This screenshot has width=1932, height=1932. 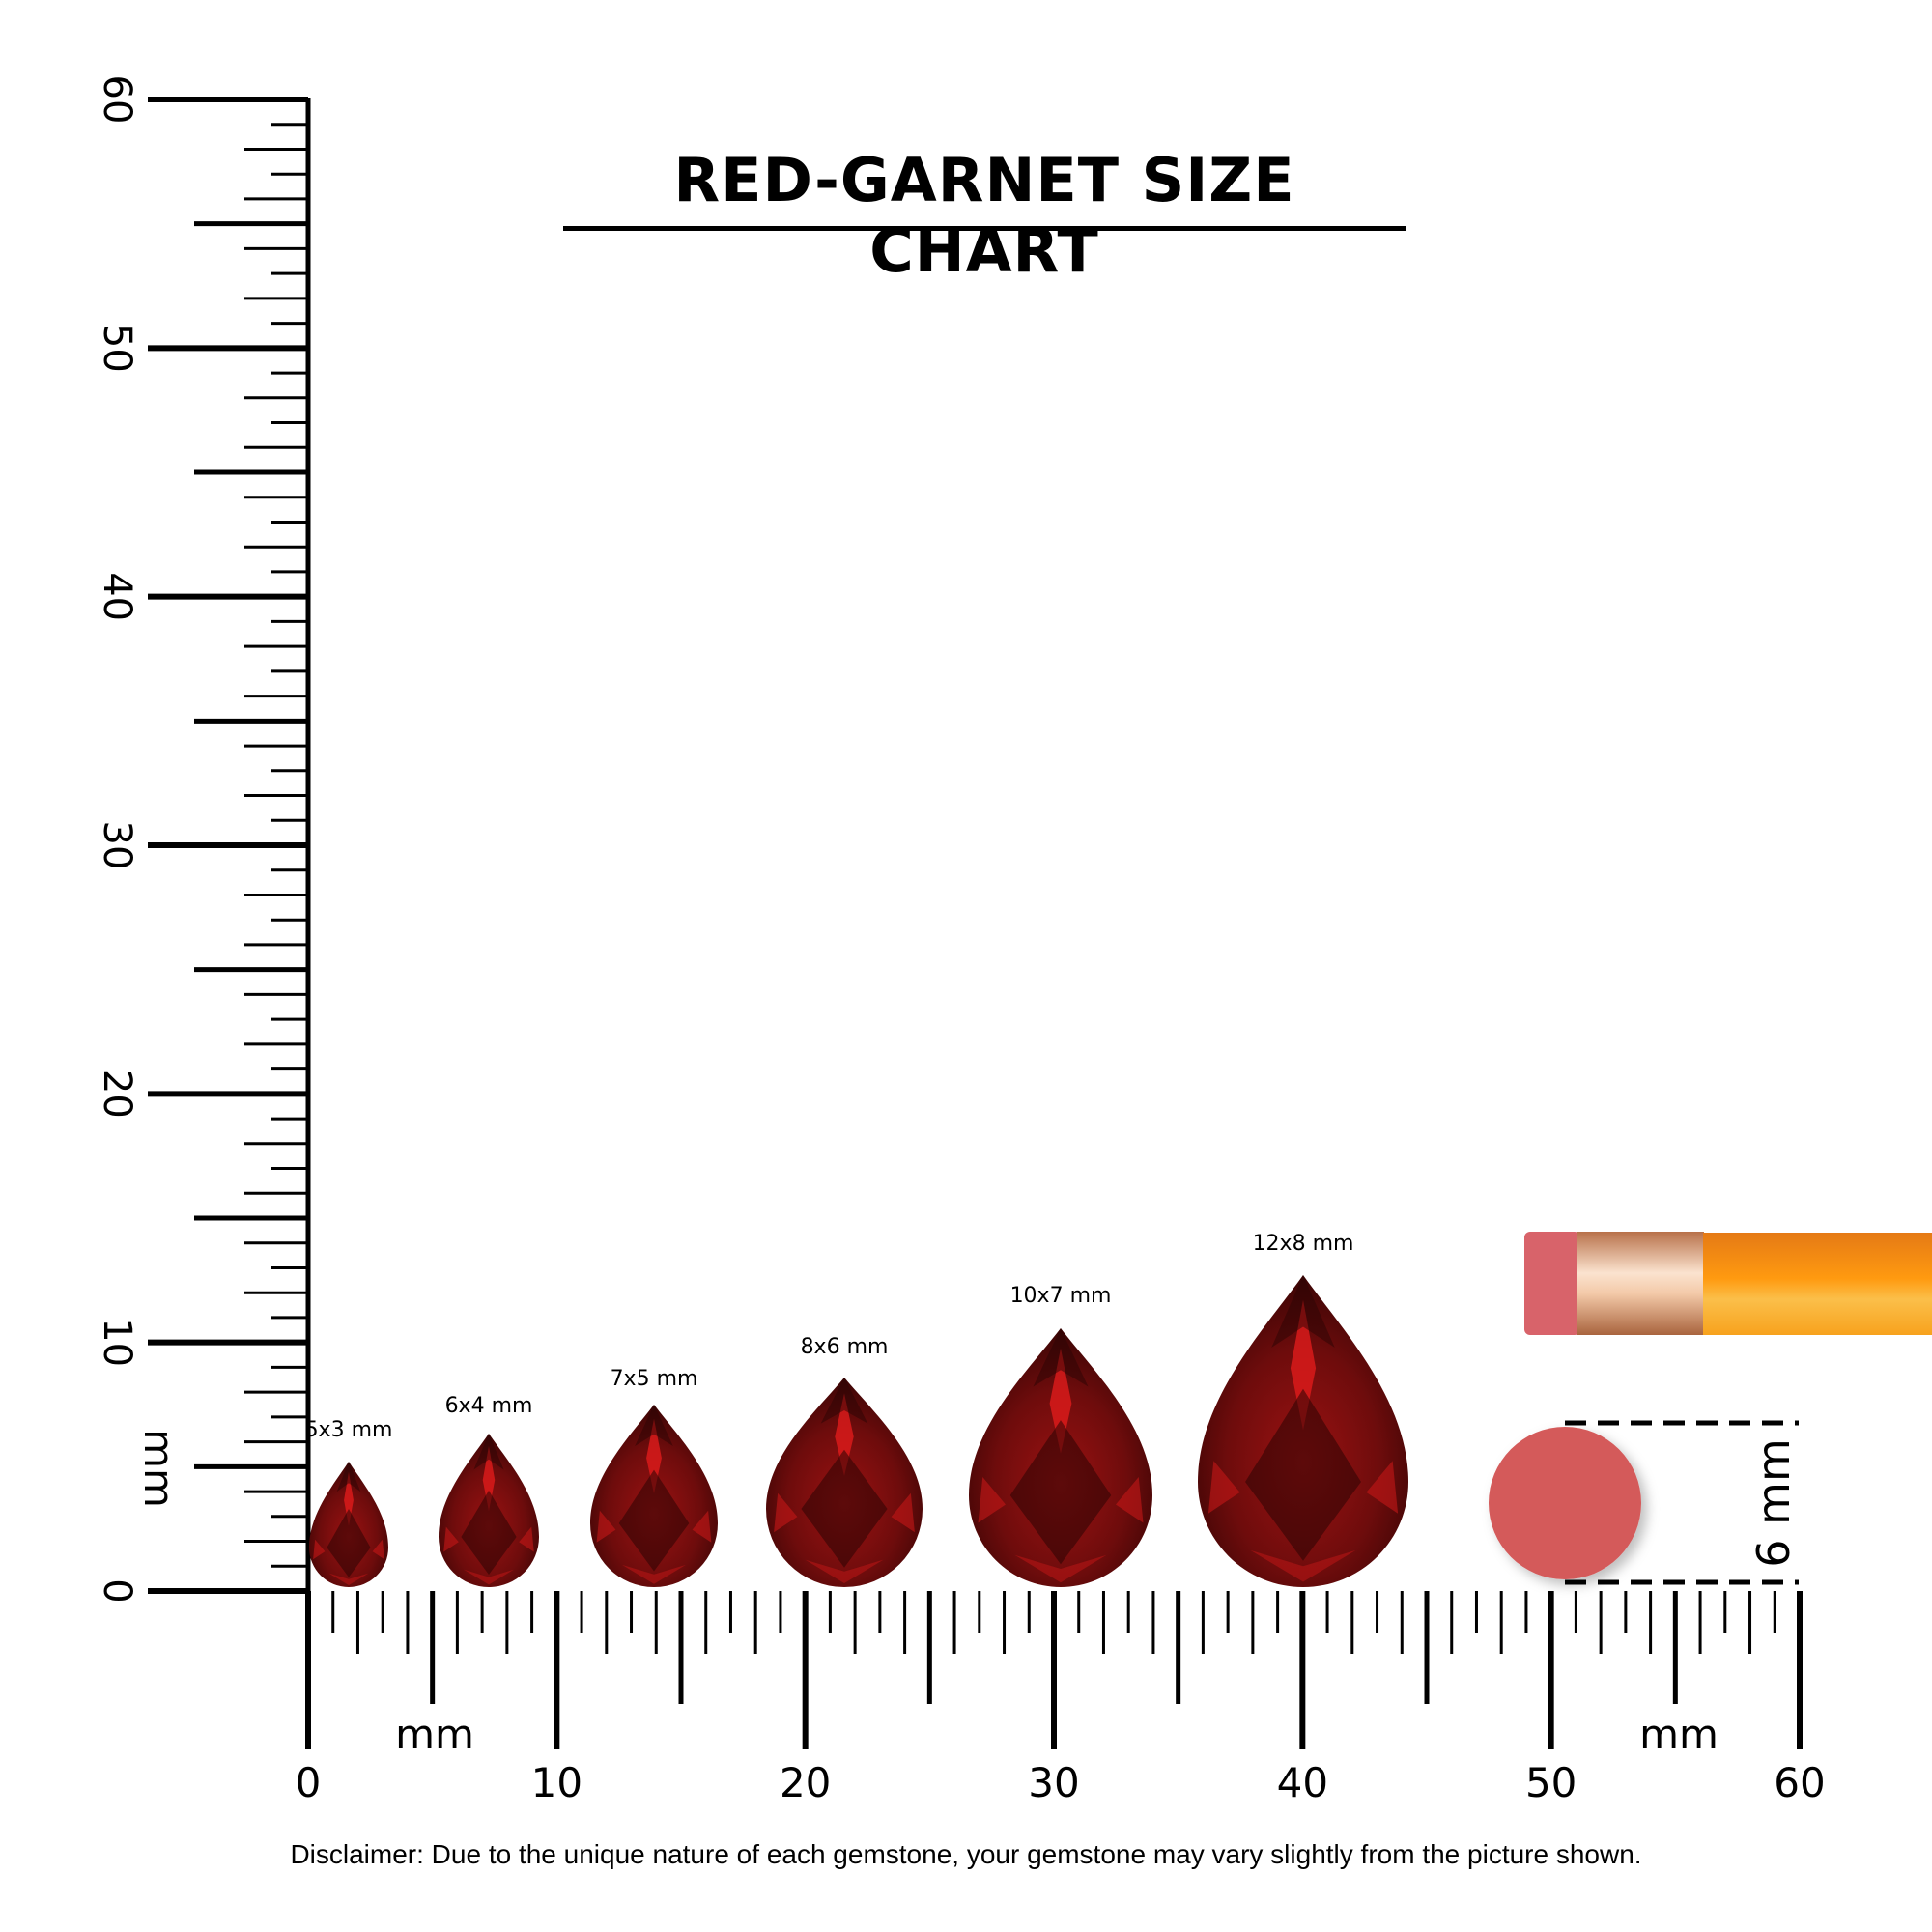 I want to click on vertical-tick-label: 60, so click(x=117, y=100).